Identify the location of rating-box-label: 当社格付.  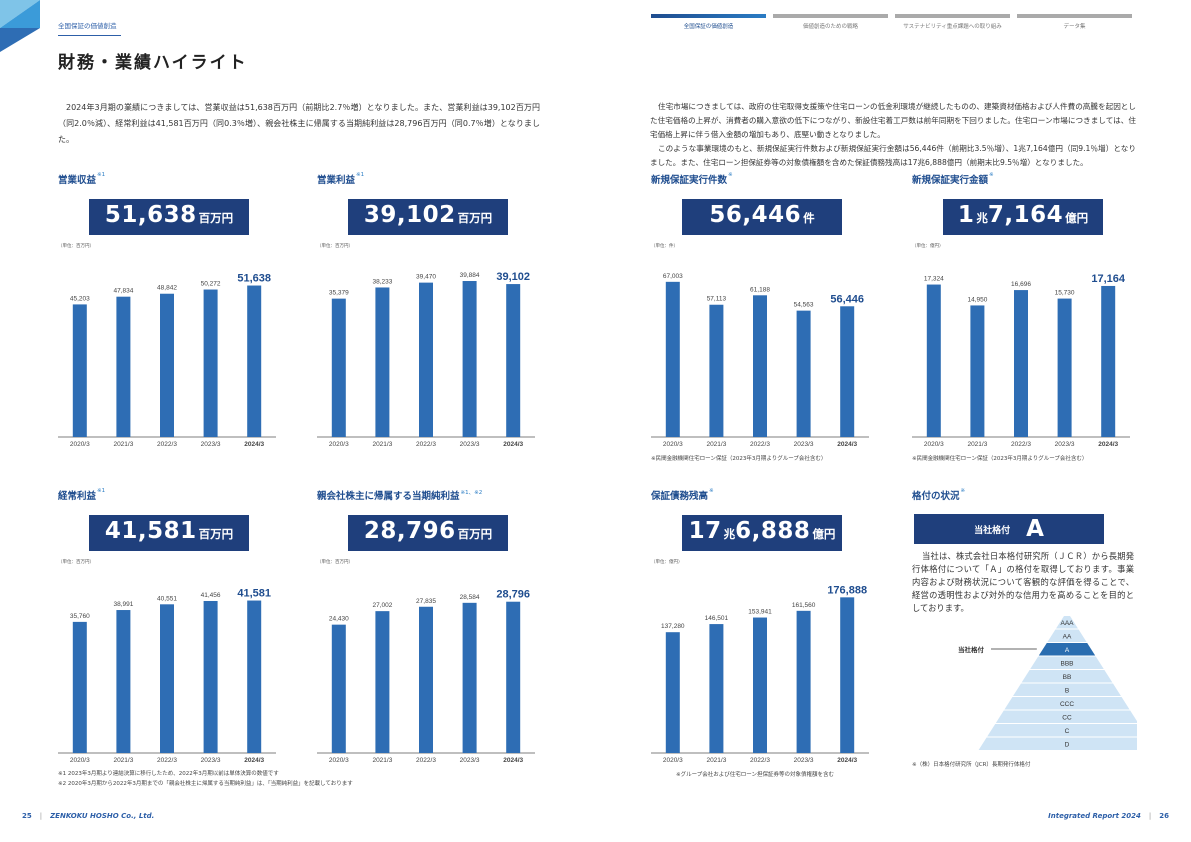
(992, 530).